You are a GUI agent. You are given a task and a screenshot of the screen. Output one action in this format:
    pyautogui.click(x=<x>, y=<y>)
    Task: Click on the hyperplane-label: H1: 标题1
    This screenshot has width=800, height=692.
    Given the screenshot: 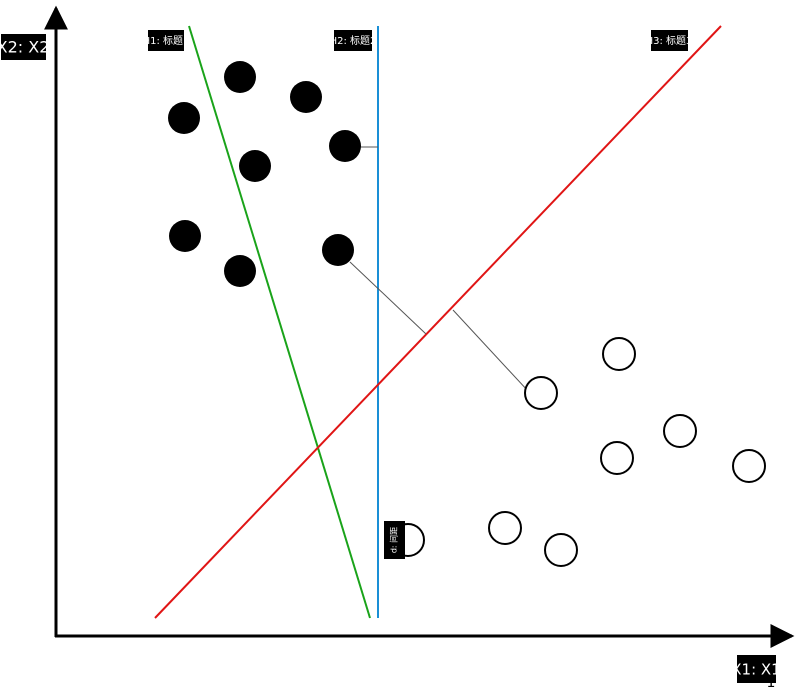 What is the action you would take?
    pyautogui.click(x=166, y=41)
    